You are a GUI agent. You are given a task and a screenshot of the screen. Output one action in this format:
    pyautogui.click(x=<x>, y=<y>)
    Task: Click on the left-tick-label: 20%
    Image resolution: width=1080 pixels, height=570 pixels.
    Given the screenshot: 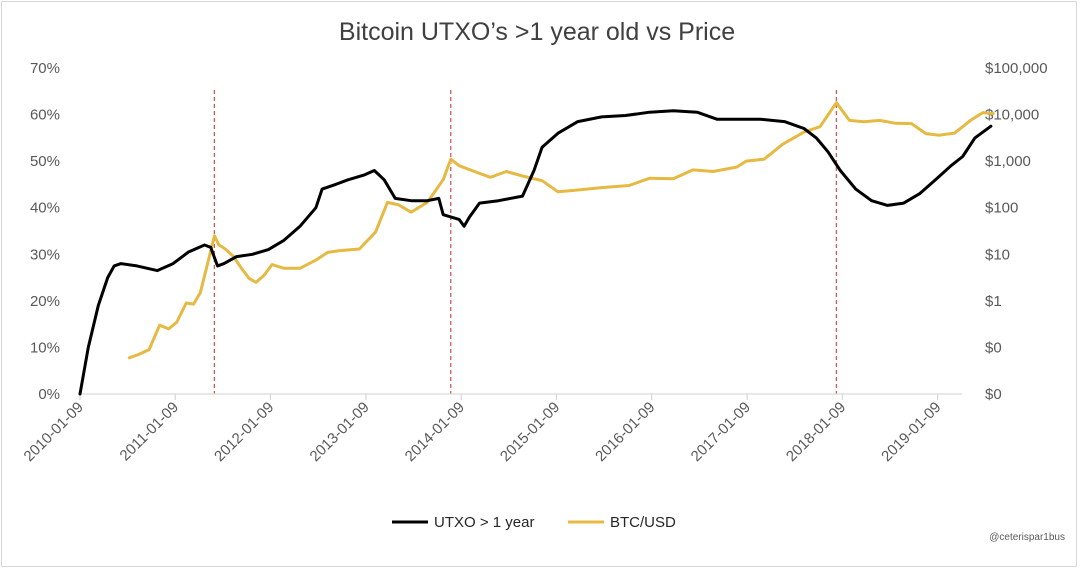 What is the action you would take?
    pyautogui.click(x=45, y=301)
    